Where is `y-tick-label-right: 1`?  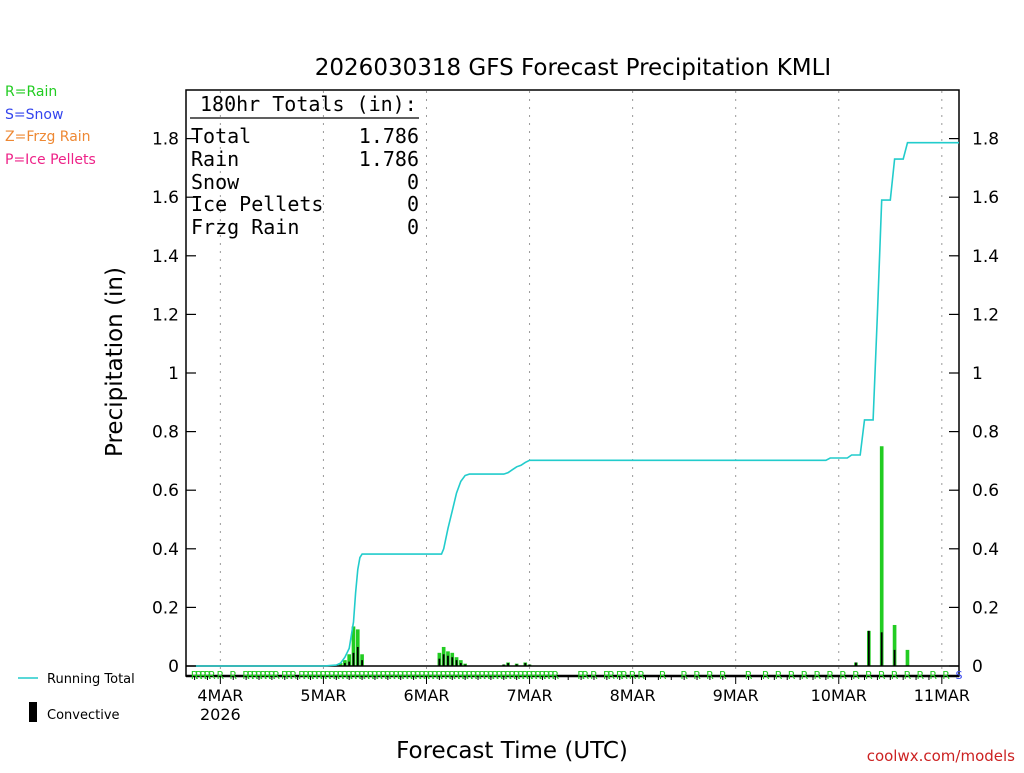 y-tick-label-right: 1 is located at coordinates (977, 374).